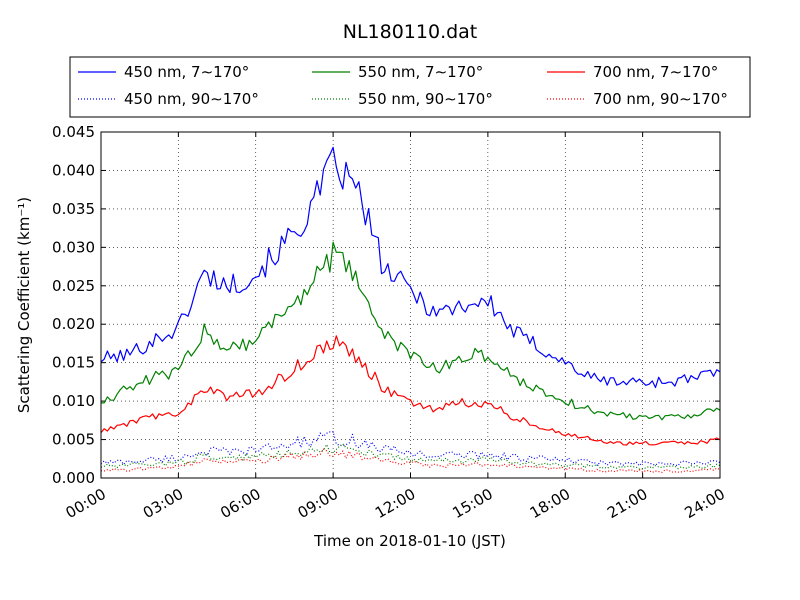 The image size is (800, 600). Describe the element at coordinates (550, 503) in the screenshot. I see `x-tick-label: 18:00` at that location.